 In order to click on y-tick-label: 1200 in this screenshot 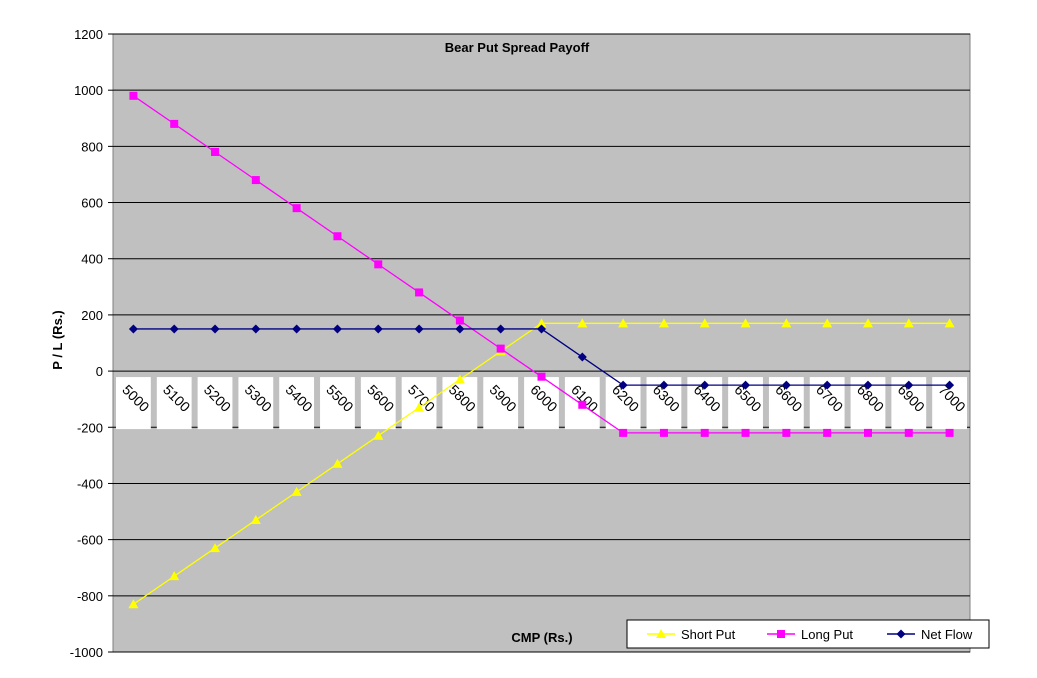, I will do `click(88, 34)`.